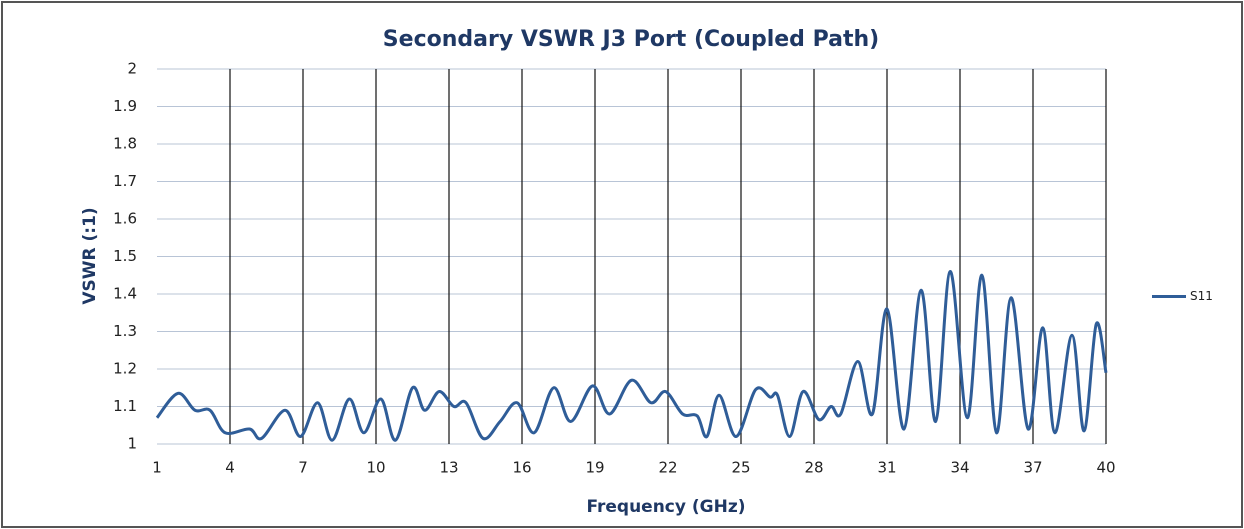 This screenshot has width=1244, height=529. Describe the element at coordinates (375, 468) in the screenshot. I see `x-tick-label: 10` at that location.